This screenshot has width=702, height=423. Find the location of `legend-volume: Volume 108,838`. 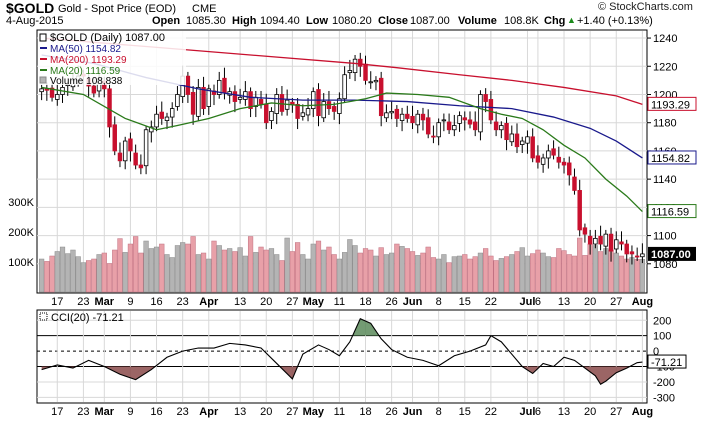

legend-volume: Volume 108,838 is located at coordinates (86, 81).